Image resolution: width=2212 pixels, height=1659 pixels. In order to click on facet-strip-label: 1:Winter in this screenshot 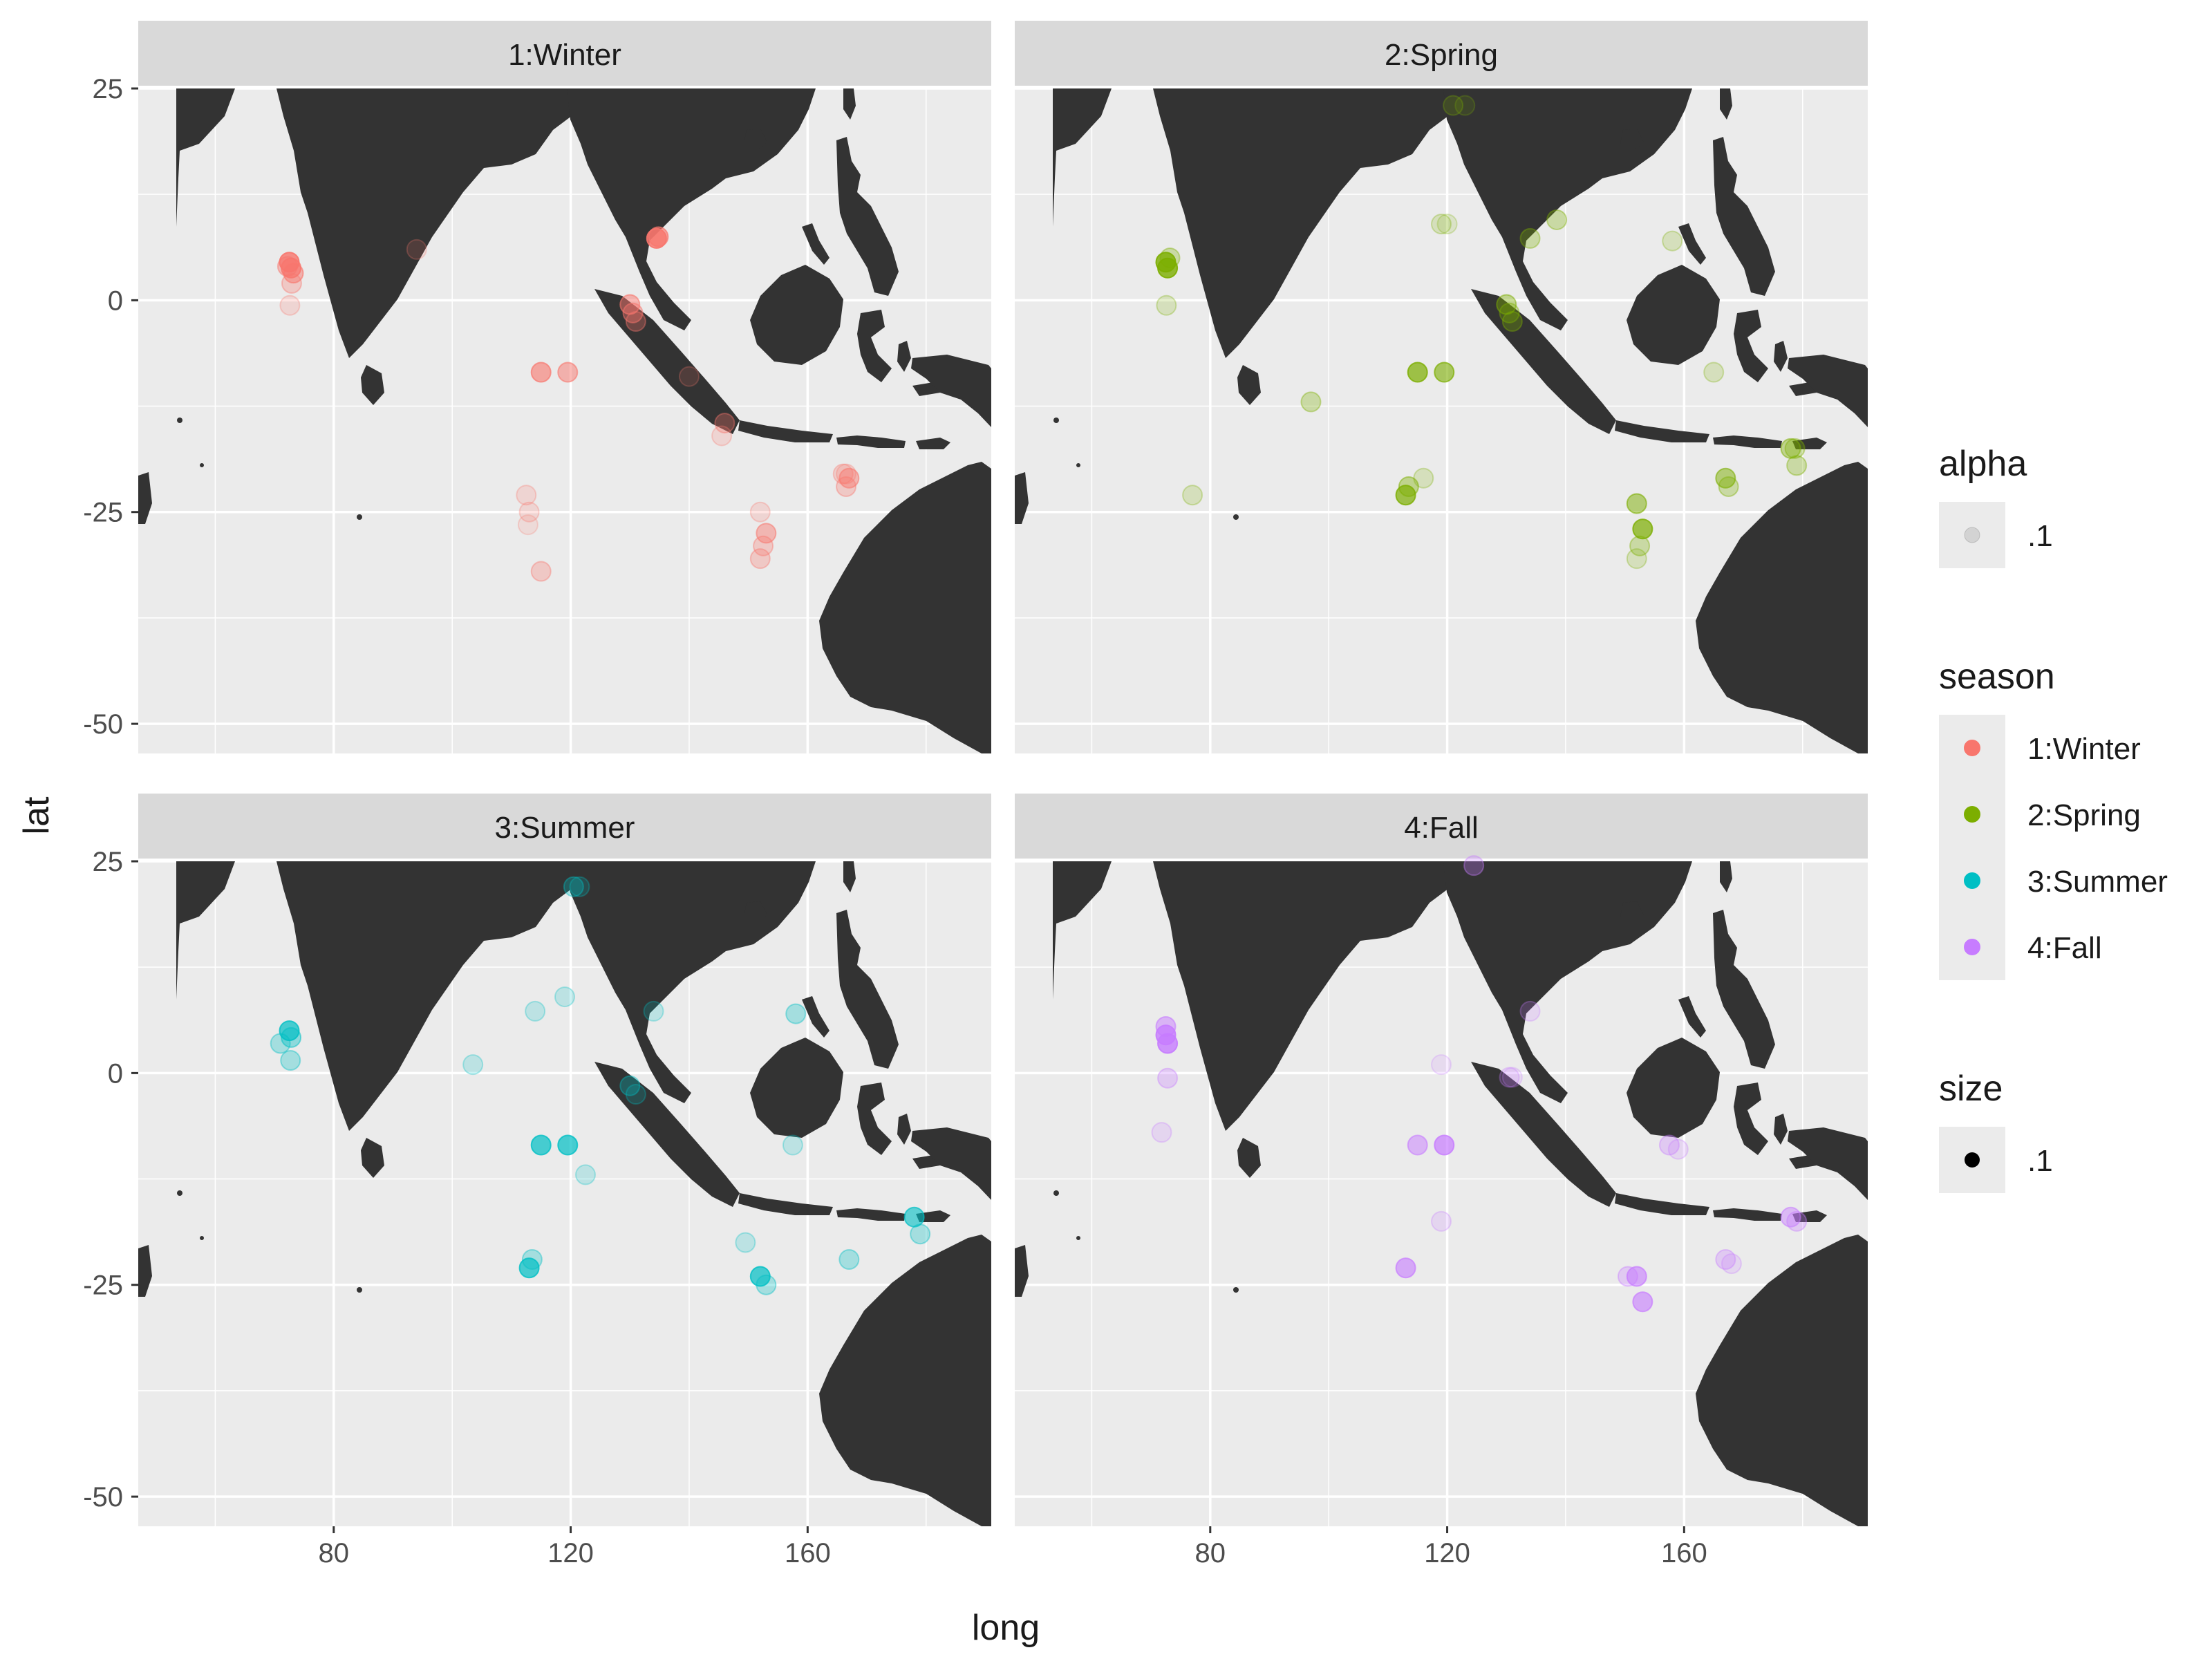, I will do `click(564, 55)`.